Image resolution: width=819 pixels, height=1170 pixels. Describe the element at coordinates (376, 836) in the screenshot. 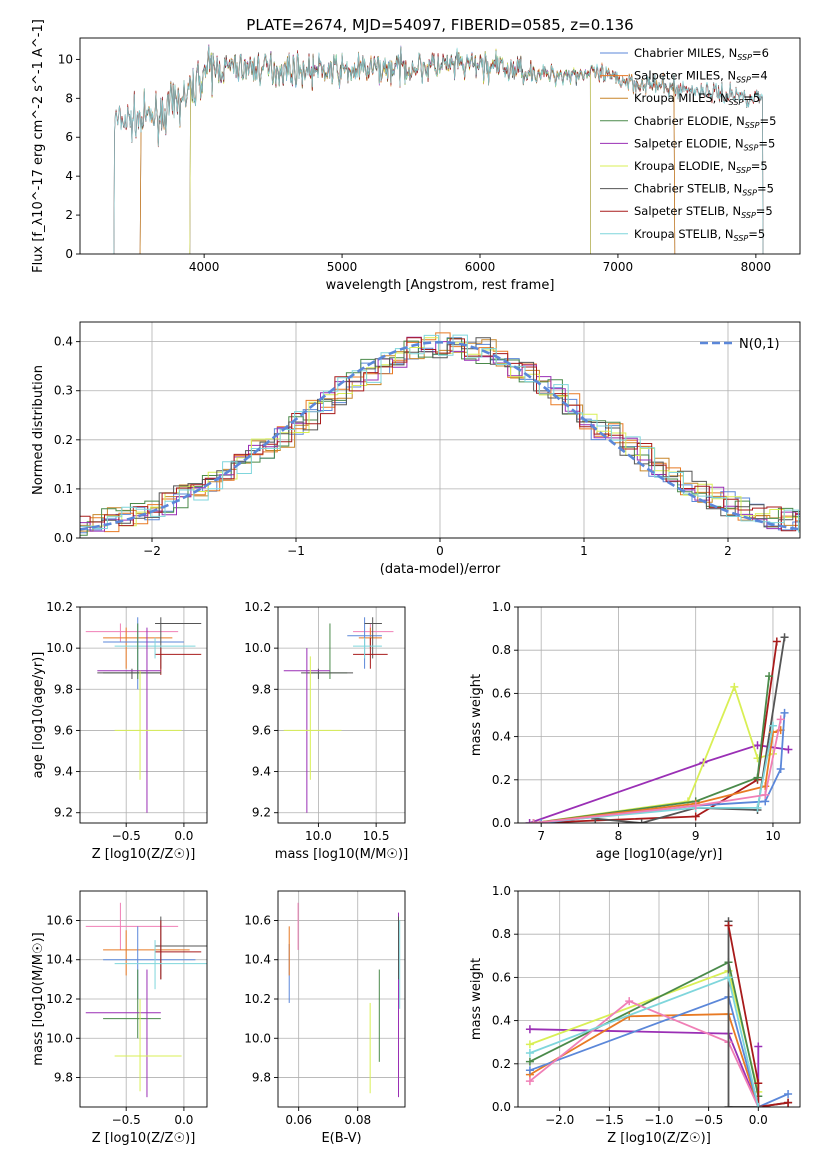

I see `x-tick-label: 10.5` at that location.